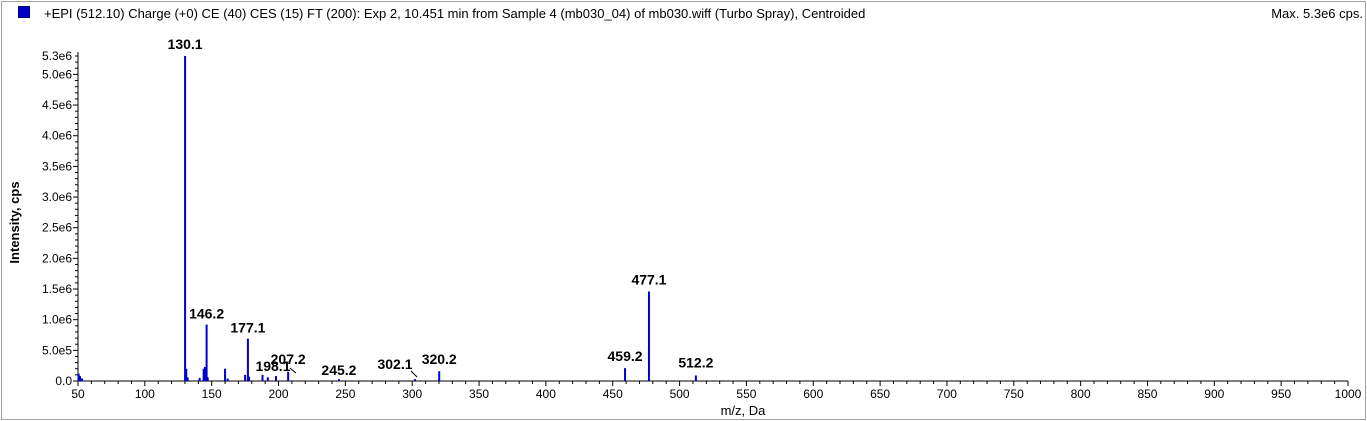 Image resolution: width=1367 pixels, height=421 pixels. What do you see at coordinates (813, 394) in the screenshot?
I see `x-tick-label: 600` at bounding box center [813, 394].